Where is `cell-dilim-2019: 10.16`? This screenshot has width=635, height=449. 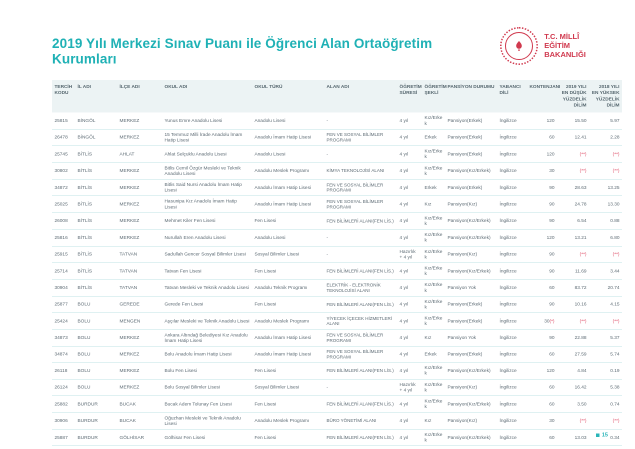 cell-dilim-2019: 10.16 is located at coordinates (573, 305).